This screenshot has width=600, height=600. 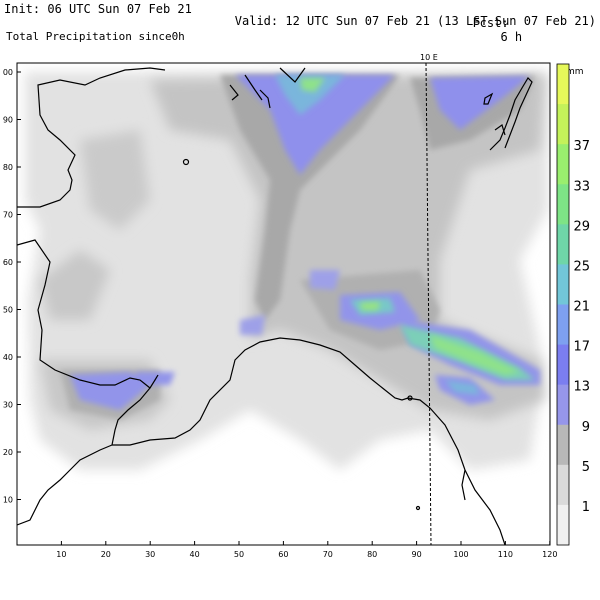 I want to click on forecast-label-text: Fcst:, so click(x=490, y=23).